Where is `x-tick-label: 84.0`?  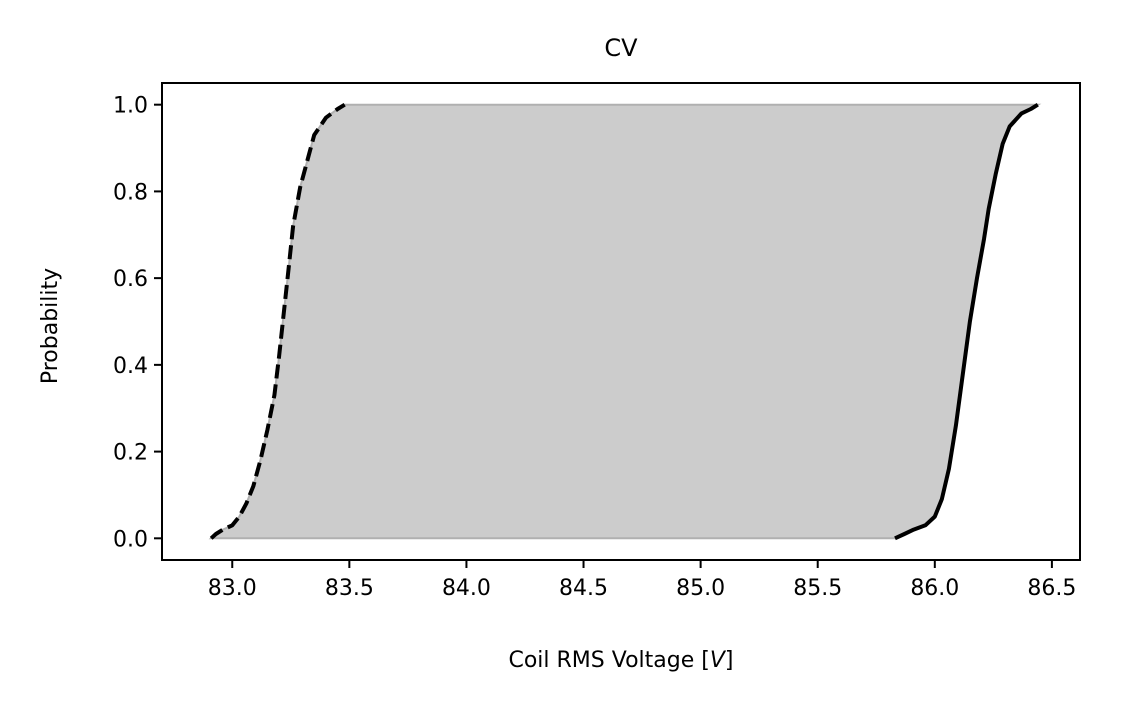 x-tick-label: 84.0 is located at coordinates (466, 588).